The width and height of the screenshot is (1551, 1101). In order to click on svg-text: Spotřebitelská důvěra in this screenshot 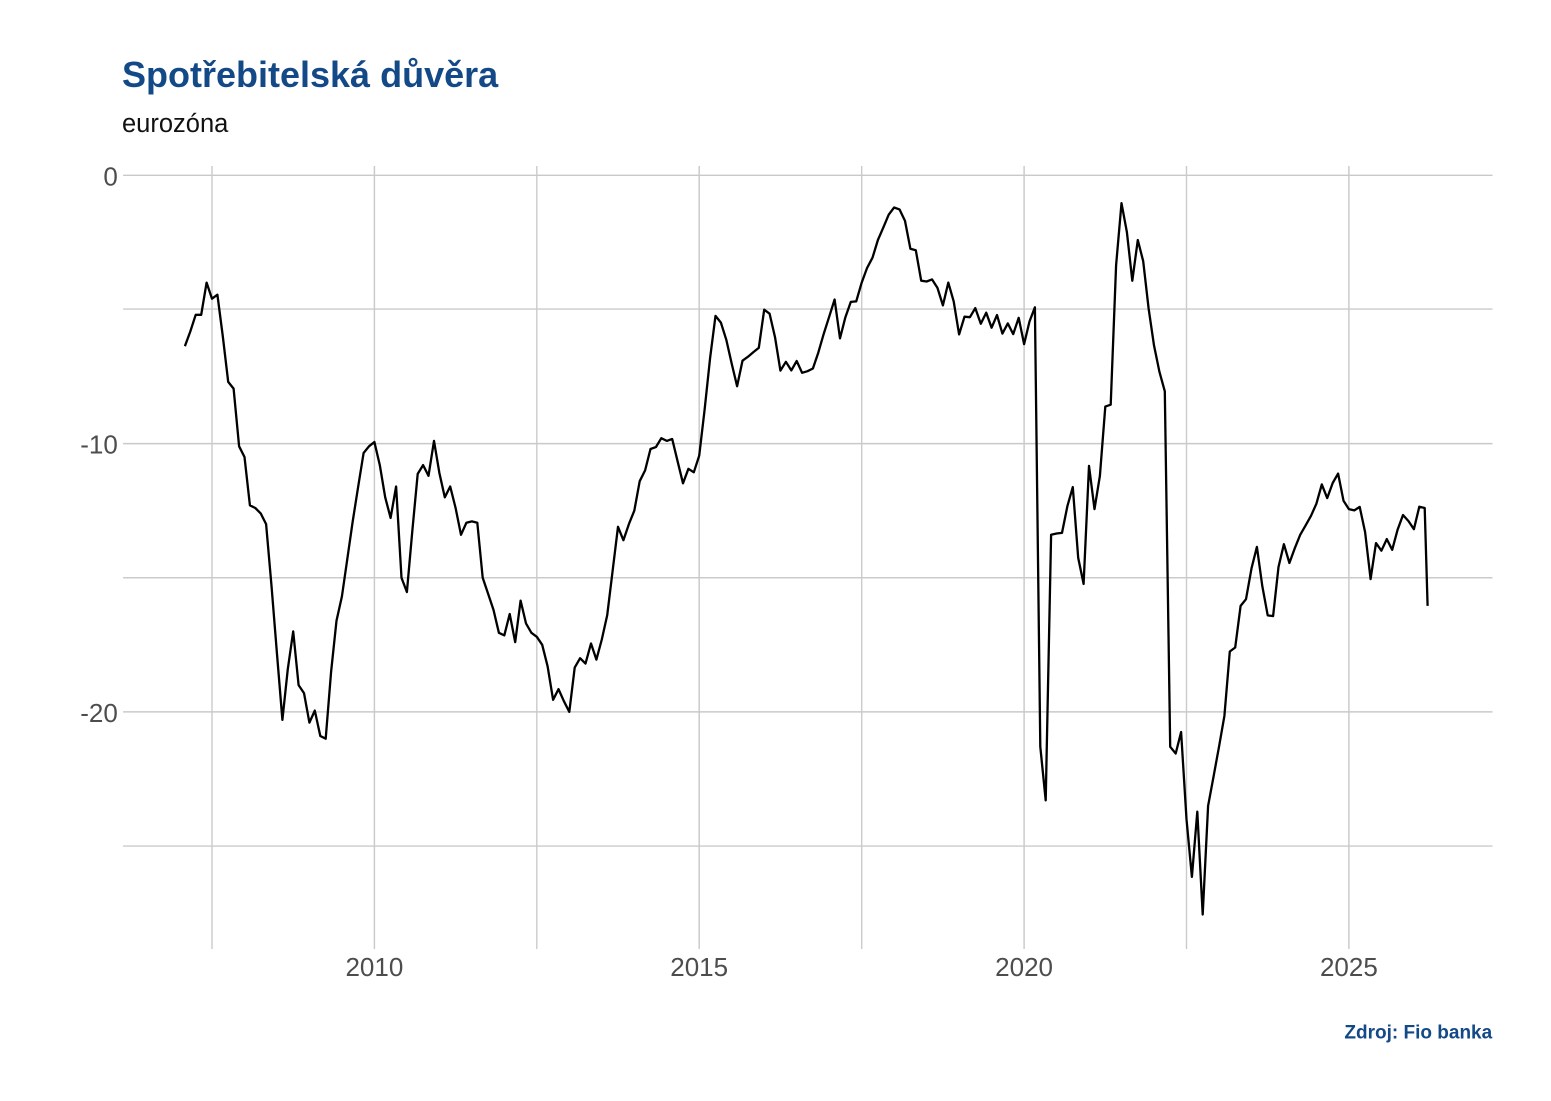, I will do `click(310, 74)`.